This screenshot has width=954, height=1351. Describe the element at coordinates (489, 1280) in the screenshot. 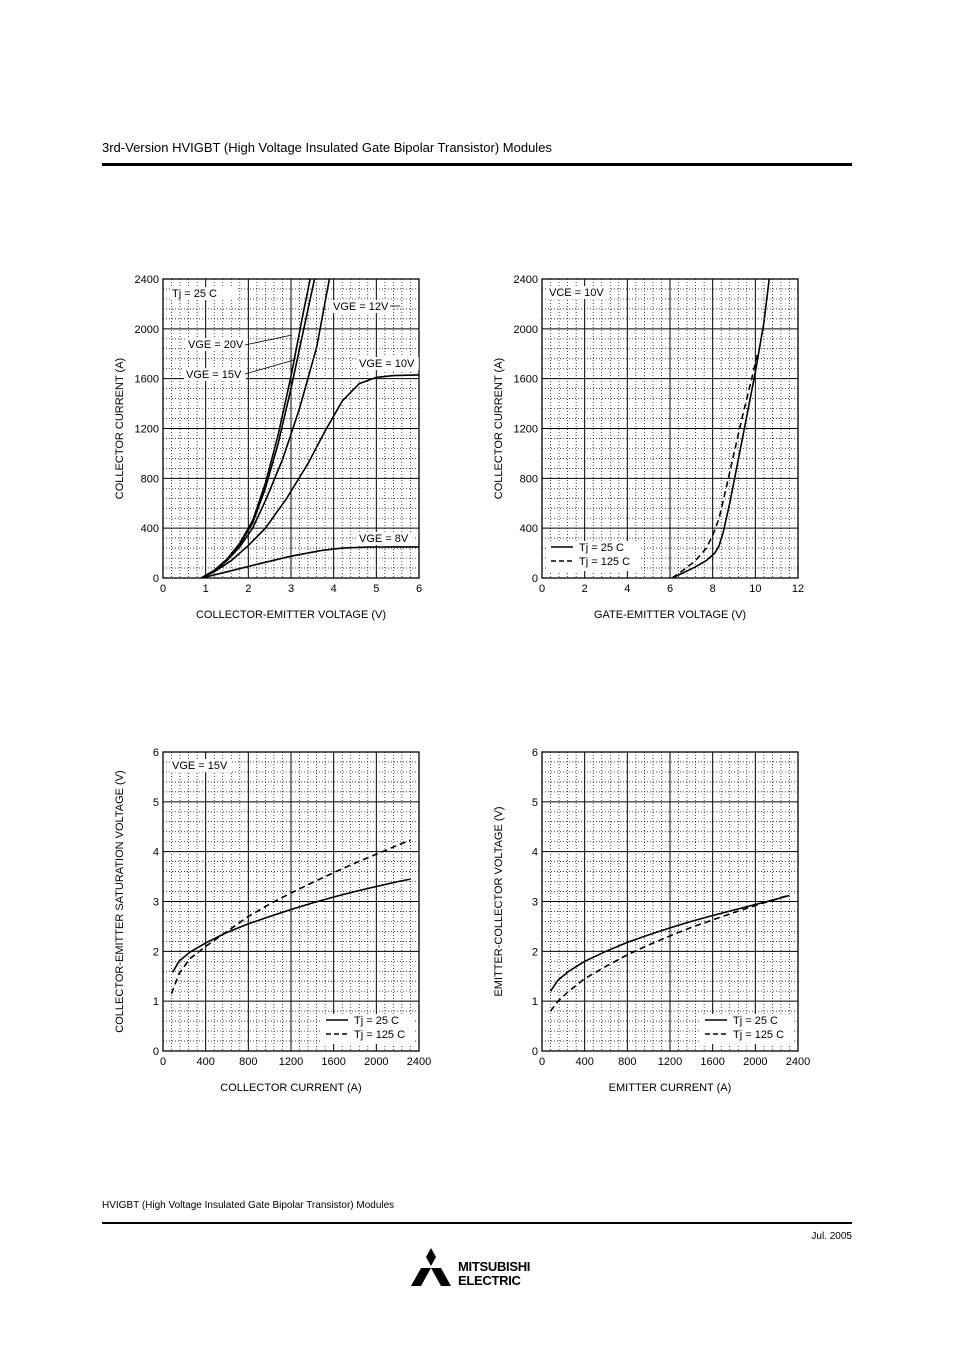

I see `brand-line-2: ELECTRIC` at that location.